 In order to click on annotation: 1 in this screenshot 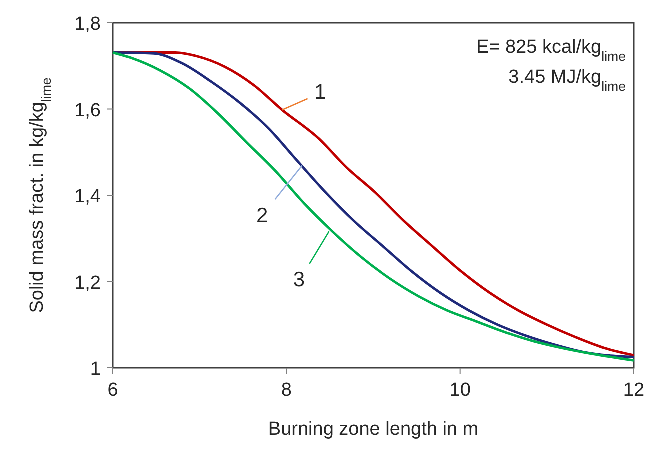, I will do `click(320, 92)`.